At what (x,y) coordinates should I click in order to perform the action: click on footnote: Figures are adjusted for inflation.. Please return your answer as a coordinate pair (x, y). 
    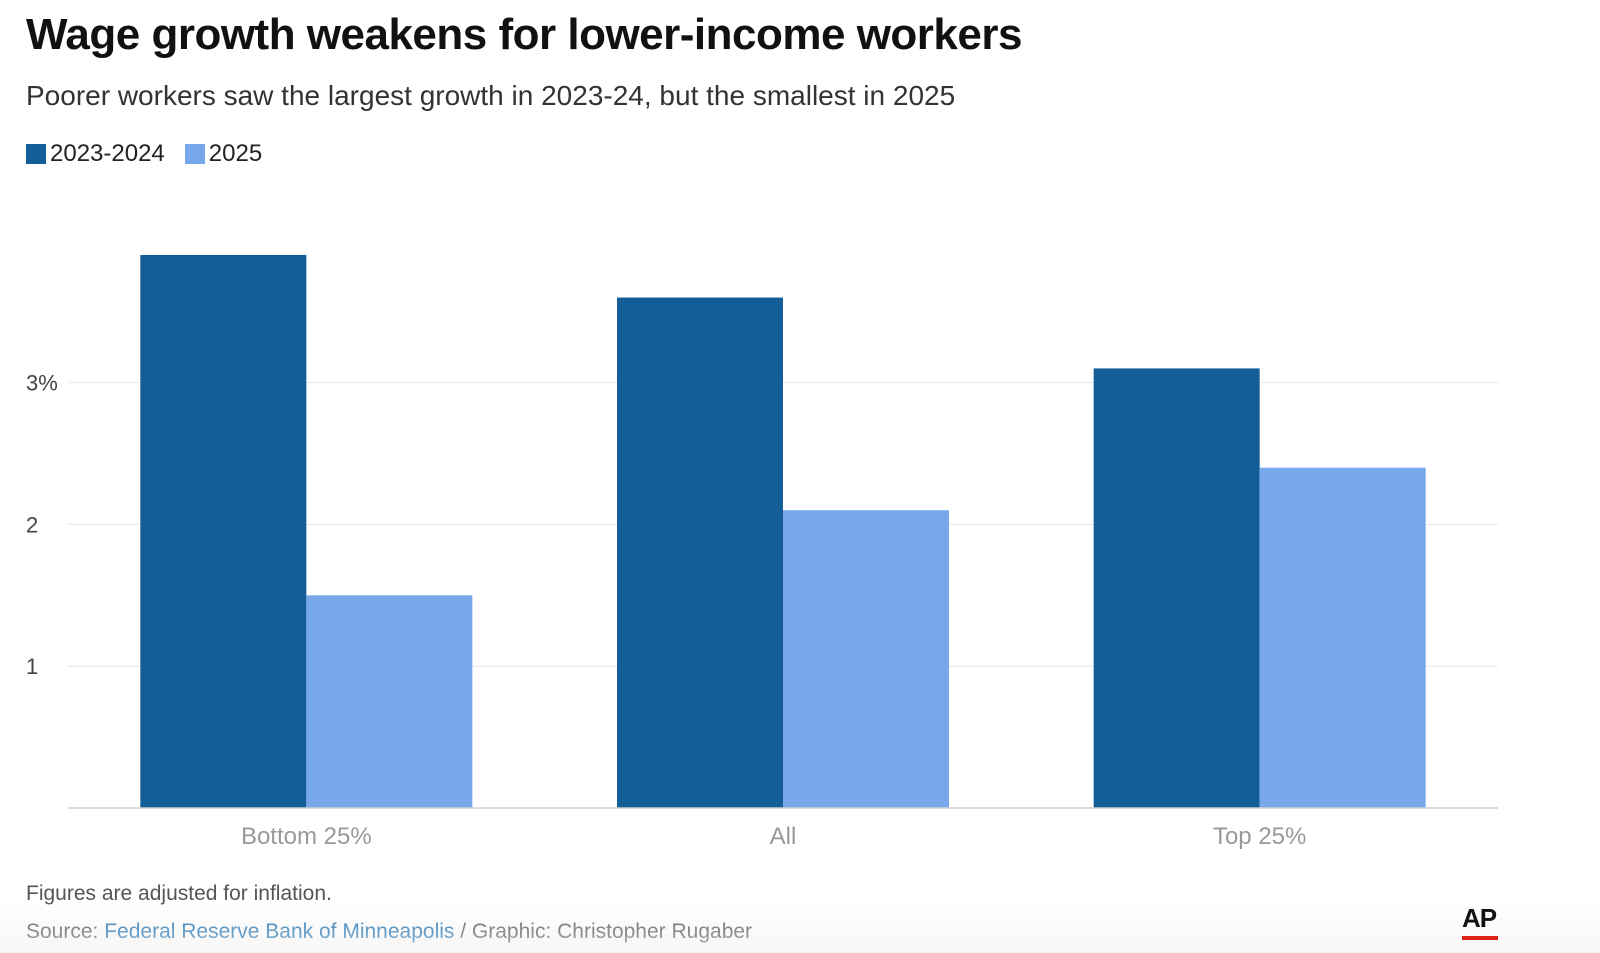
    Looking at the image, I should click on (179, 893).